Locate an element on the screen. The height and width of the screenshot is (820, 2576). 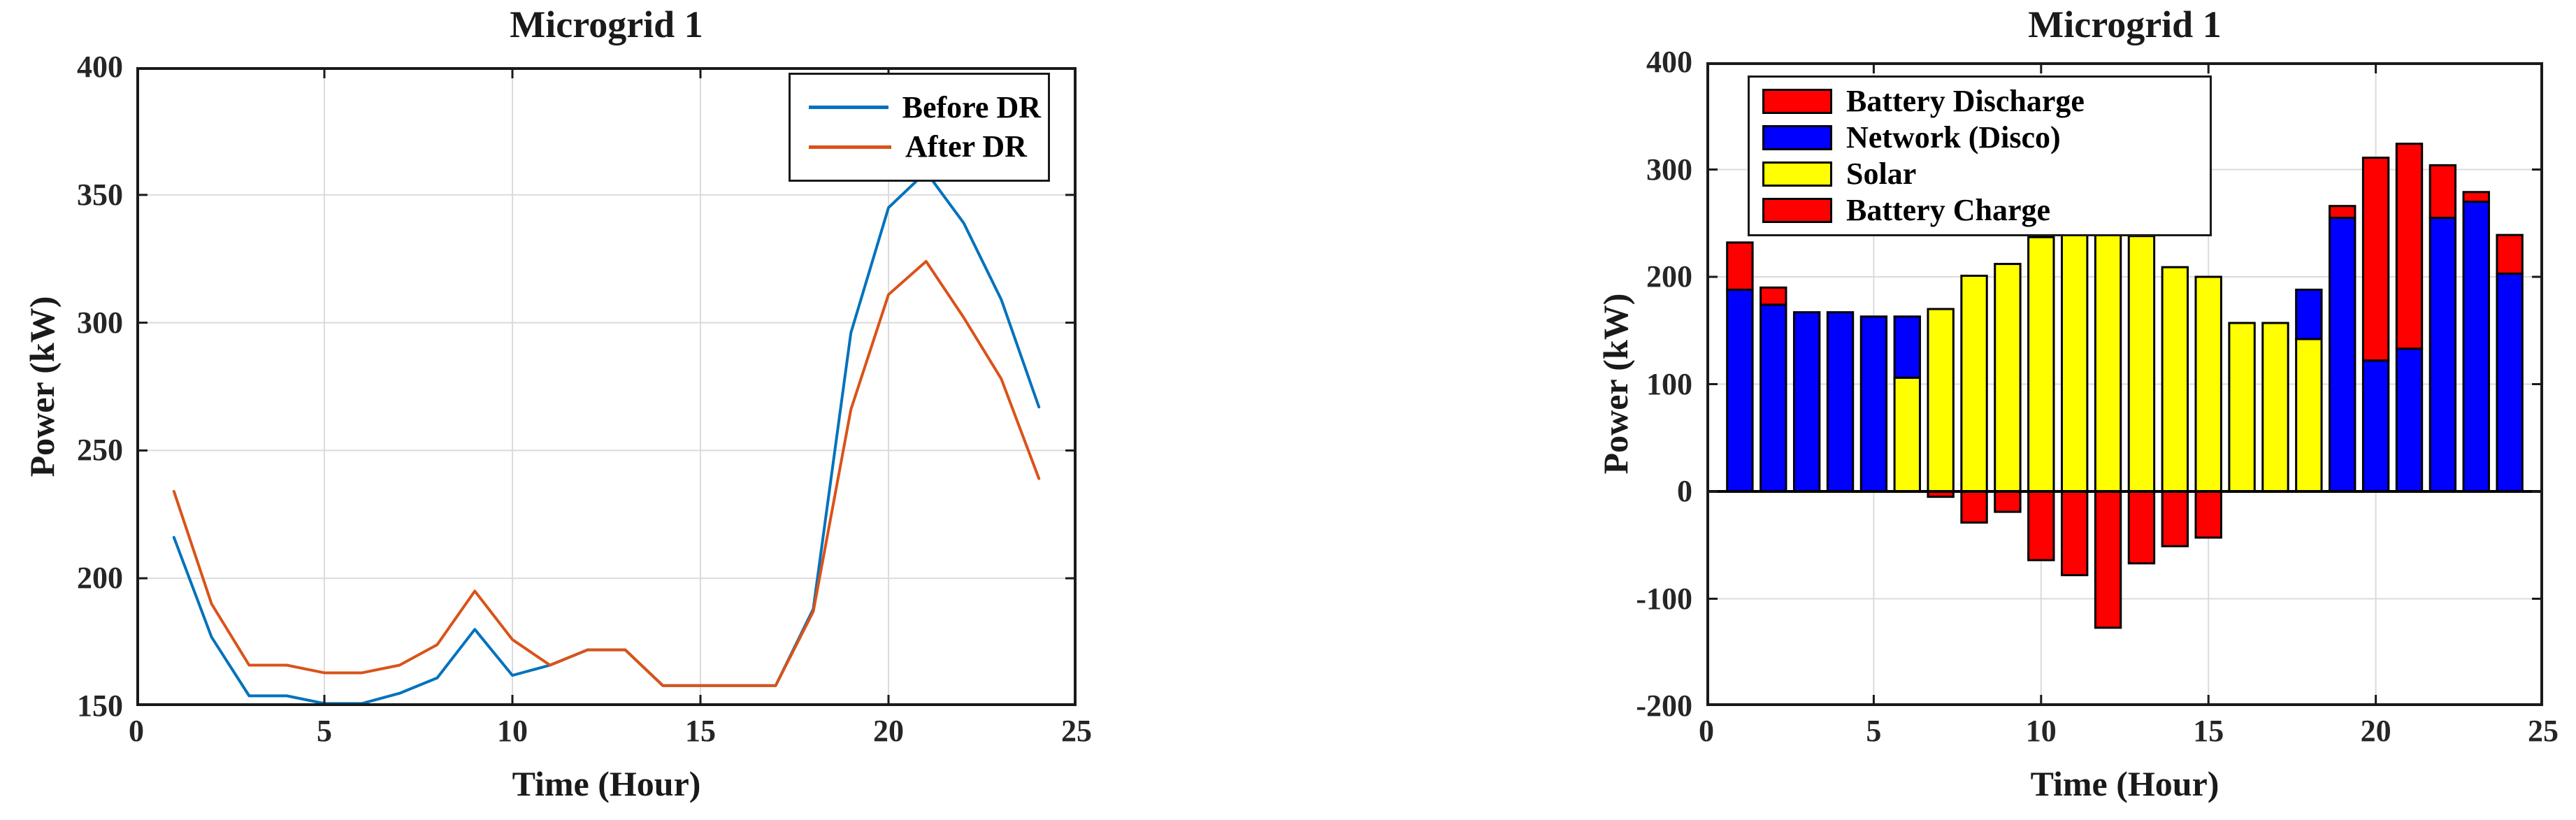
y-tick-labels: -200 -100 0 100 200 300 400 is located at coordinates (1636, 384).